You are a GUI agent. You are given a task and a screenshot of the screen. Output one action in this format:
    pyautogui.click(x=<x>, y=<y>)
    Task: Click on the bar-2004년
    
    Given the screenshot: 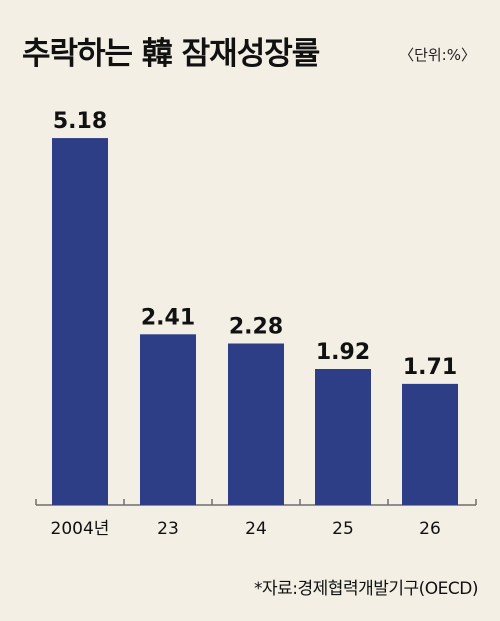 What is the action you would take?
    pyautogui.click(x=80, y=322)
    